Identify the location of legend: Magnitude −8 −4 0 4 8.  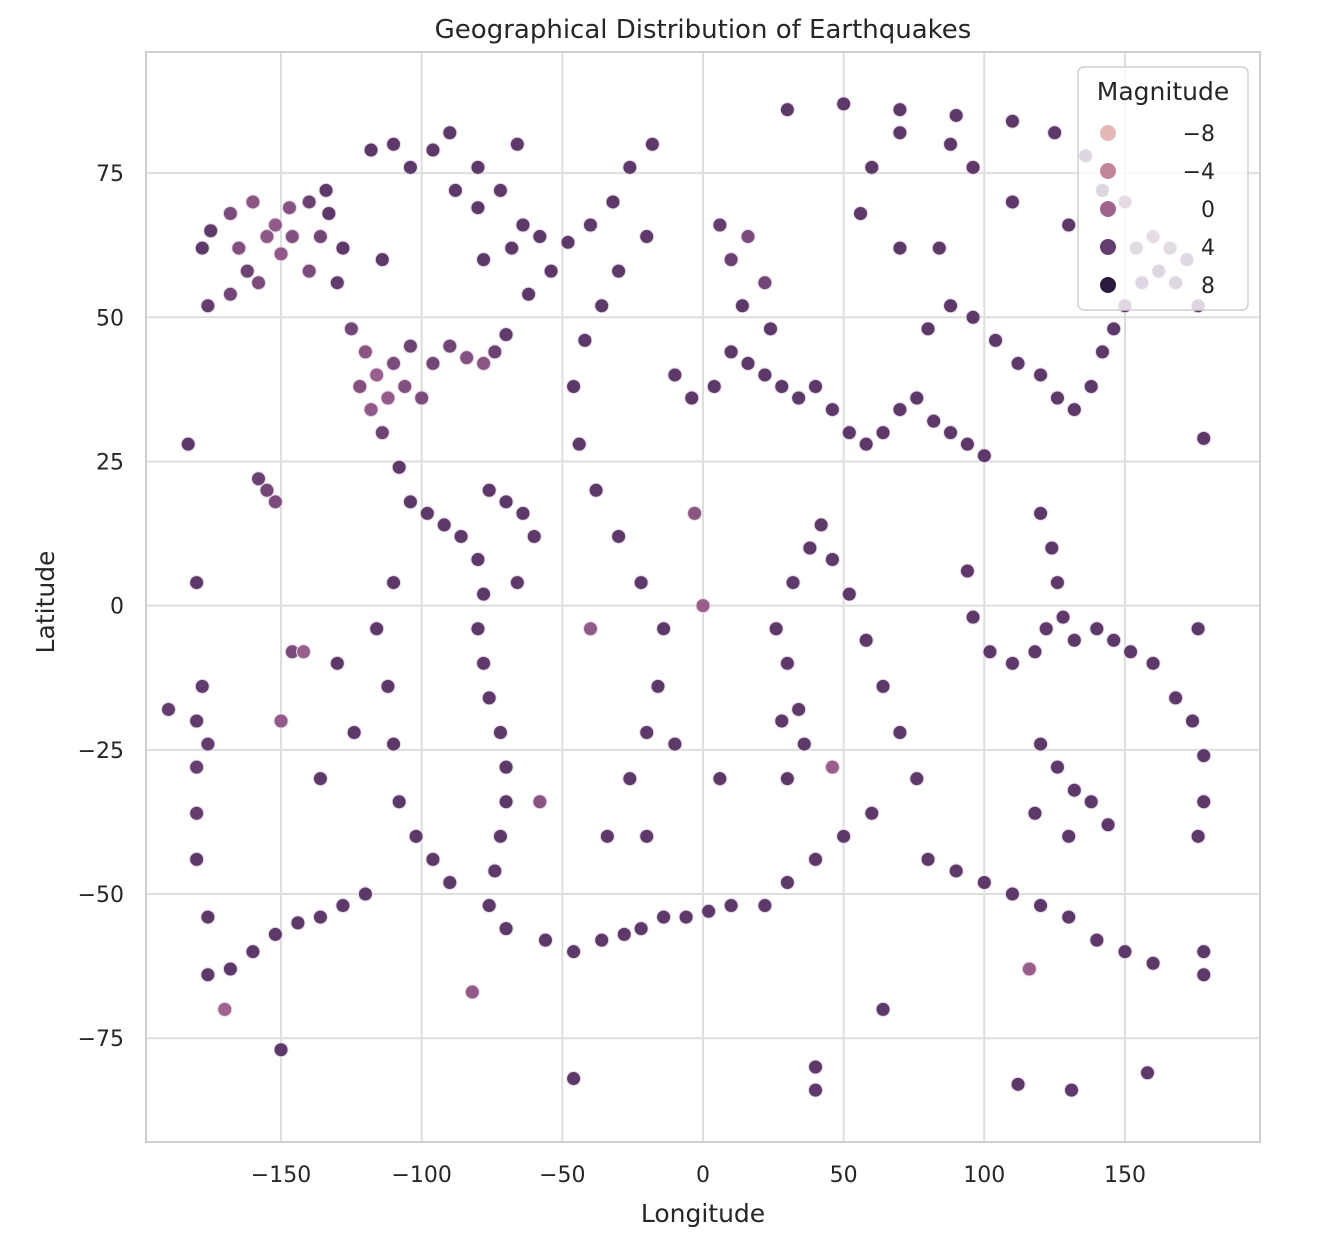
(1163, 188).